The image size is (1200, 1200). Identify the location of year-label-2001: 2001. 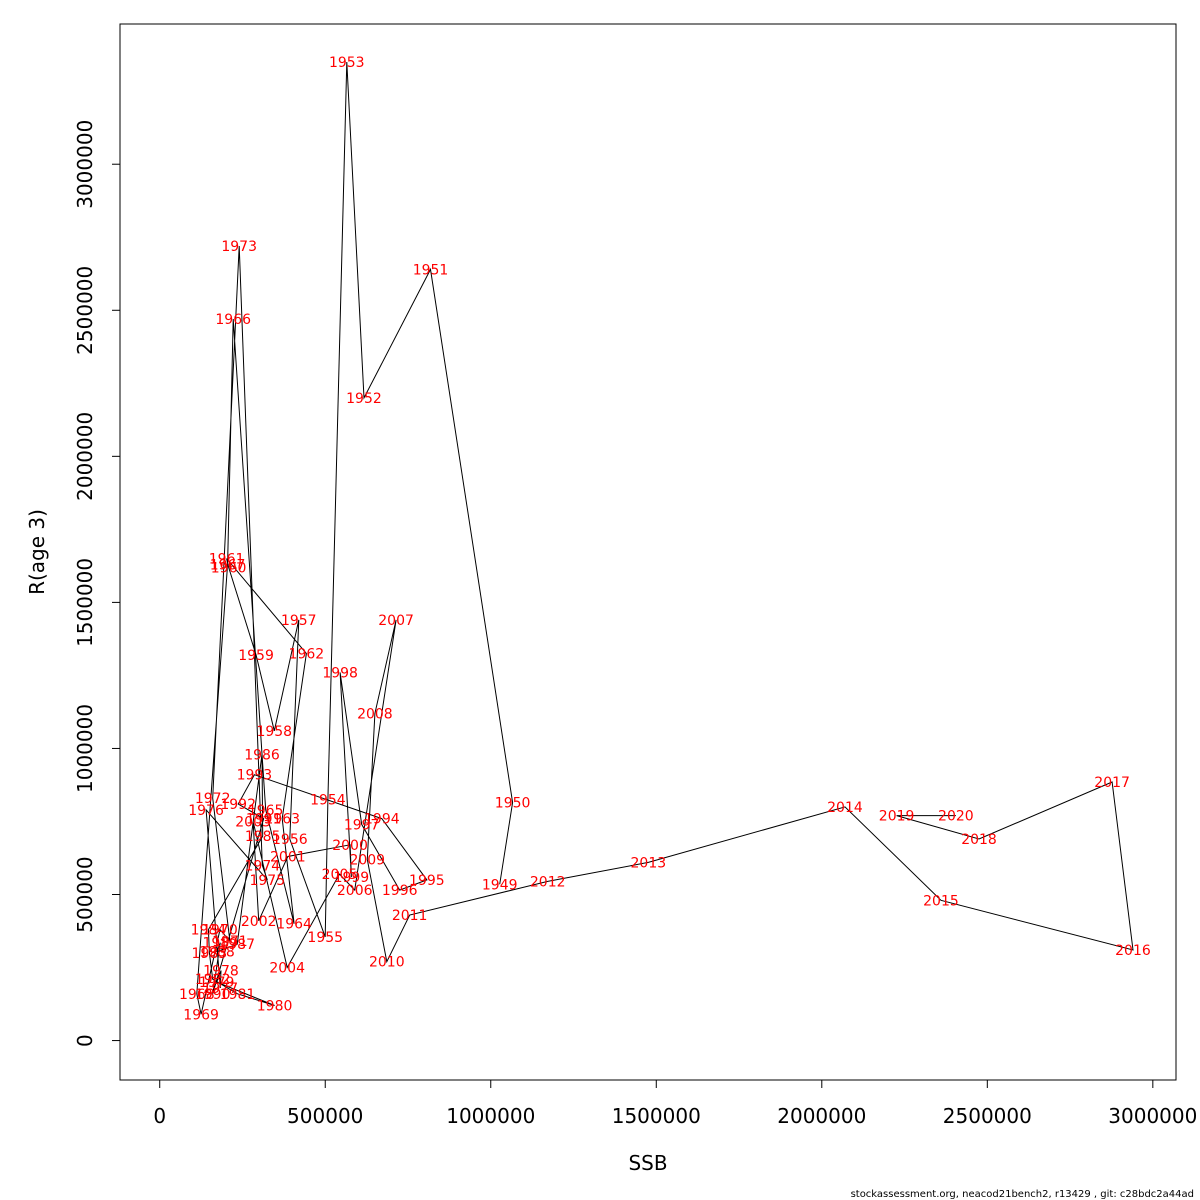
(288, 858).